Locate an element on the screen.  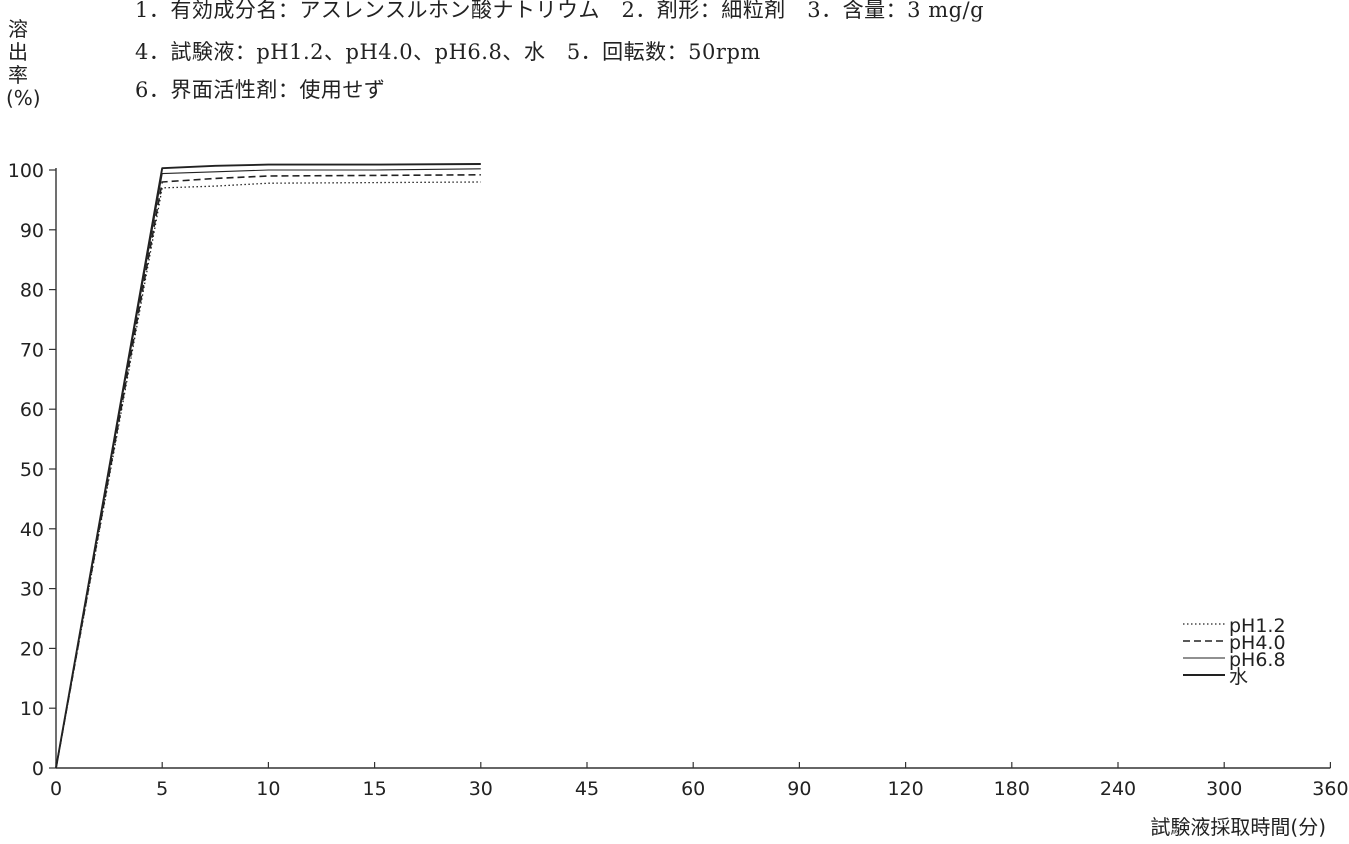
x-tick-label: 120 is located at coordinates (905, 789).